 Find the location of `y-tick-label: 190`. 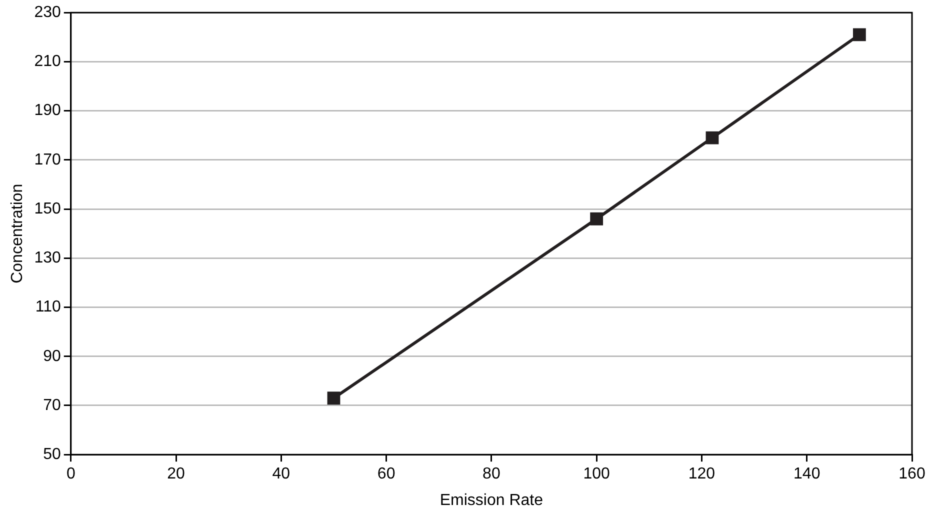

y-tick-label: 190 is located at coordinates (47, 111).